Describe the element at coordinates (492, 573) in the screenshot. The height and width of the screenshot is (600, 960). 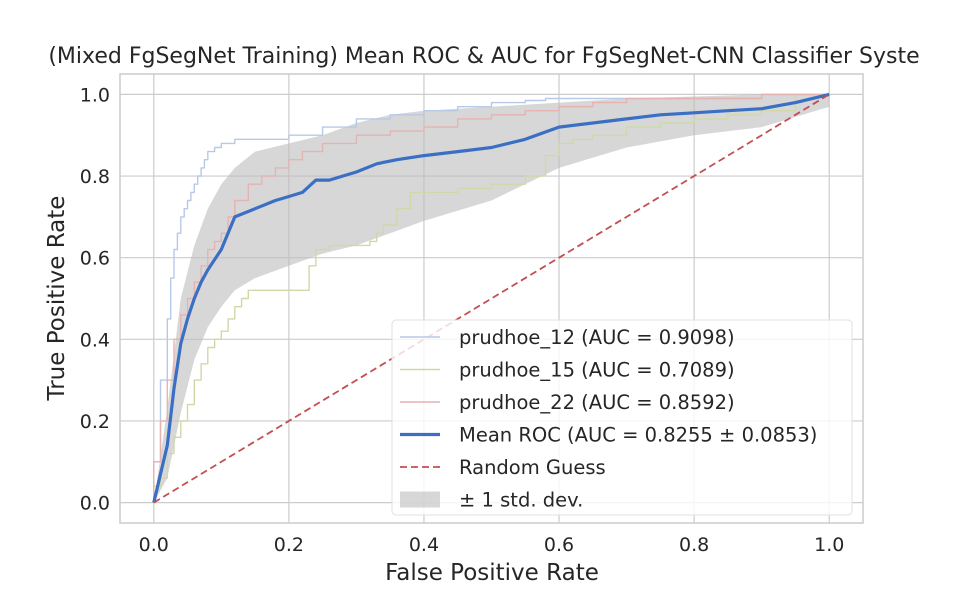
I see `x-axis-label: False Positive Rate` at that location.